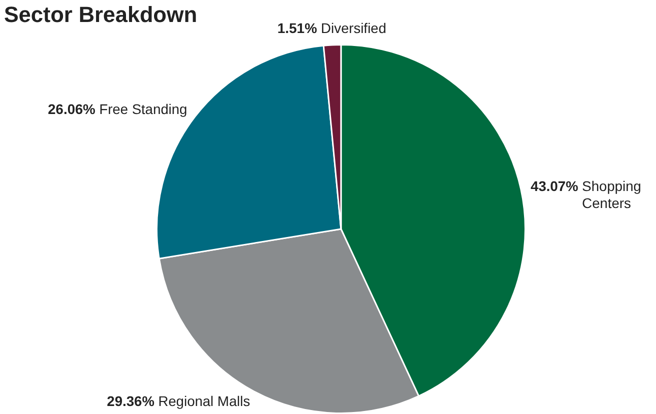 The image size is (656, 414). I want to click on data-label: 1.51%, so click(297, 28).